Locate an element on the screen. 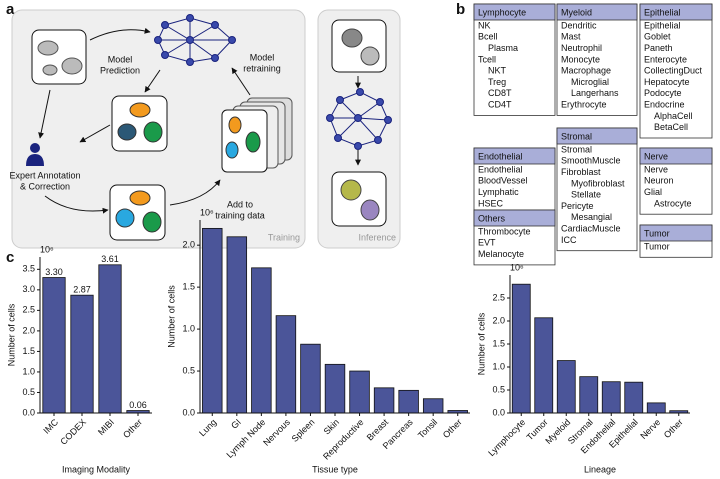 The height and width of the screenshot is (479, 720). lineage-item: Treg is located at coordinates (497, 82).